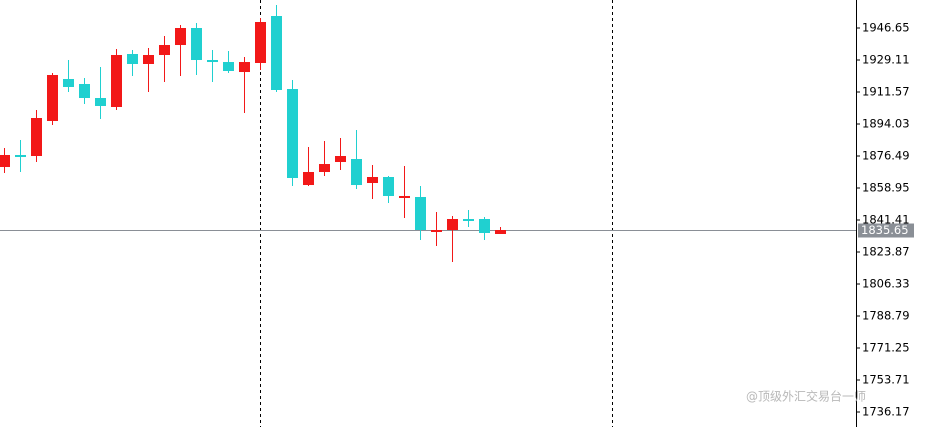  I want to click on y-tick-label: 1894.03, so click(886, 124).